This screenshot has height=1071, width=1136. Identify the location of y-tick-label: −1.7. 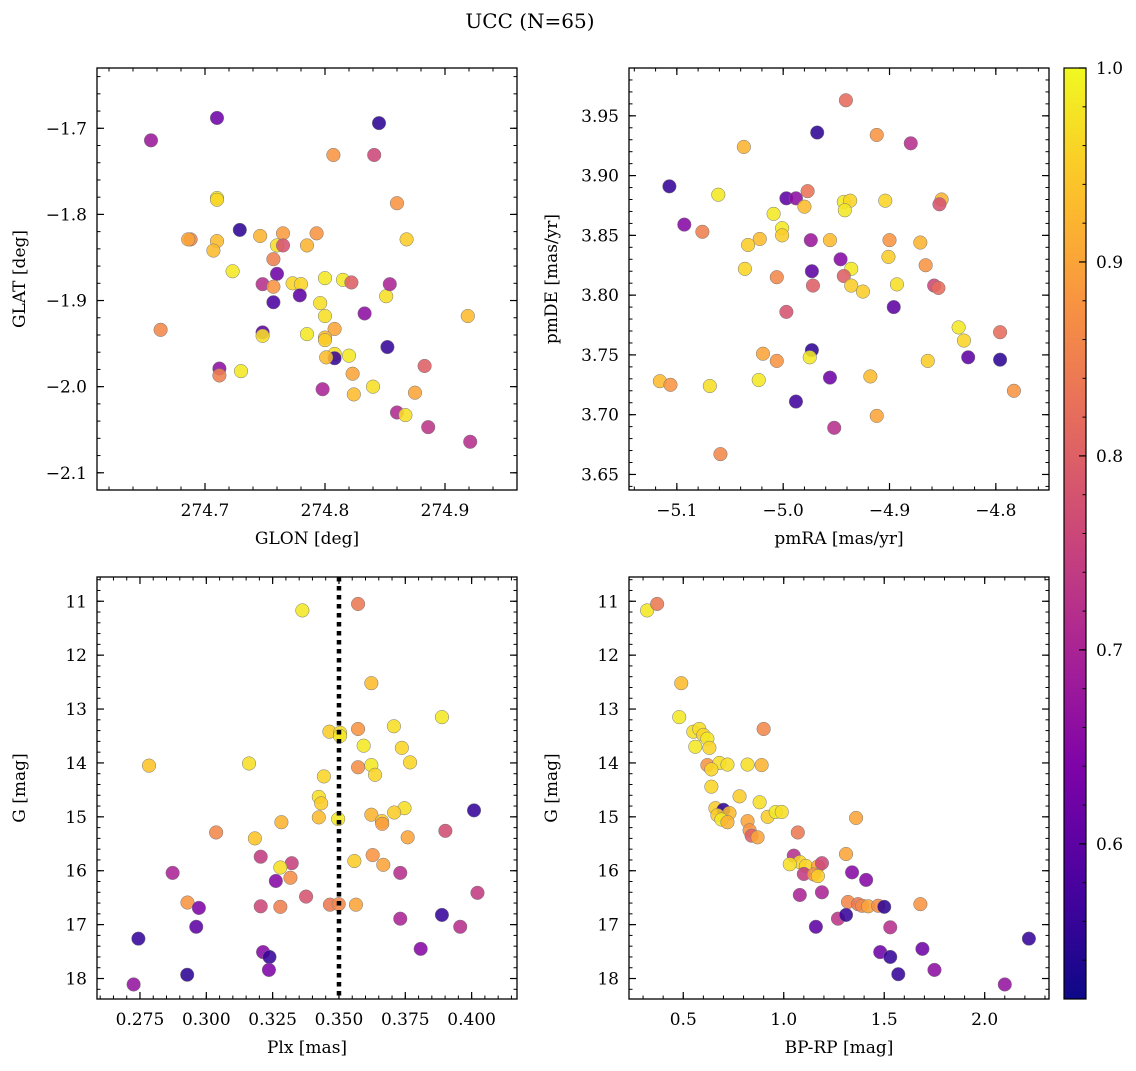
(66, 129).